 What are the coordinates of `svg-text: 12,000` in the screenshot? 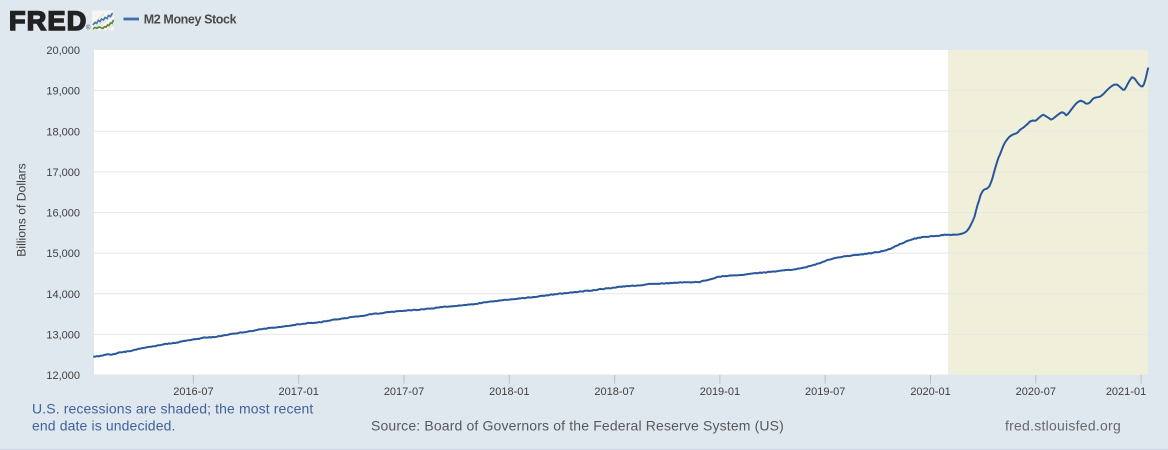 It's located at (63, 376).